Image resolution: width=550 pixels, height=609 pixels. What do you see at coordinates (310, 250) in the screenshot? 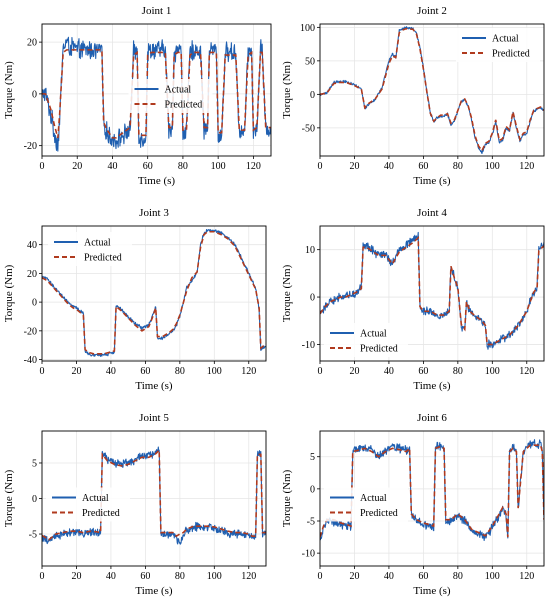
I see `y-tick-label: 10` at bounding box center [310, 250].